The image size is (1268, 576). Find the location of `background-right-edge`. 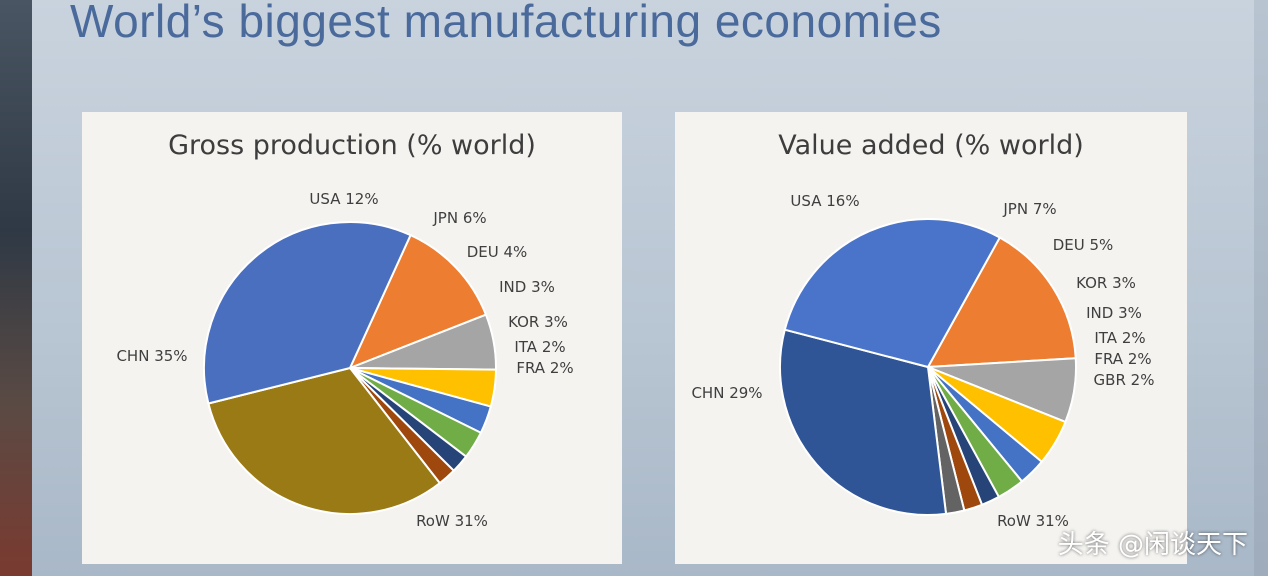

background-right-edge is located at coordinates (1261, 288).